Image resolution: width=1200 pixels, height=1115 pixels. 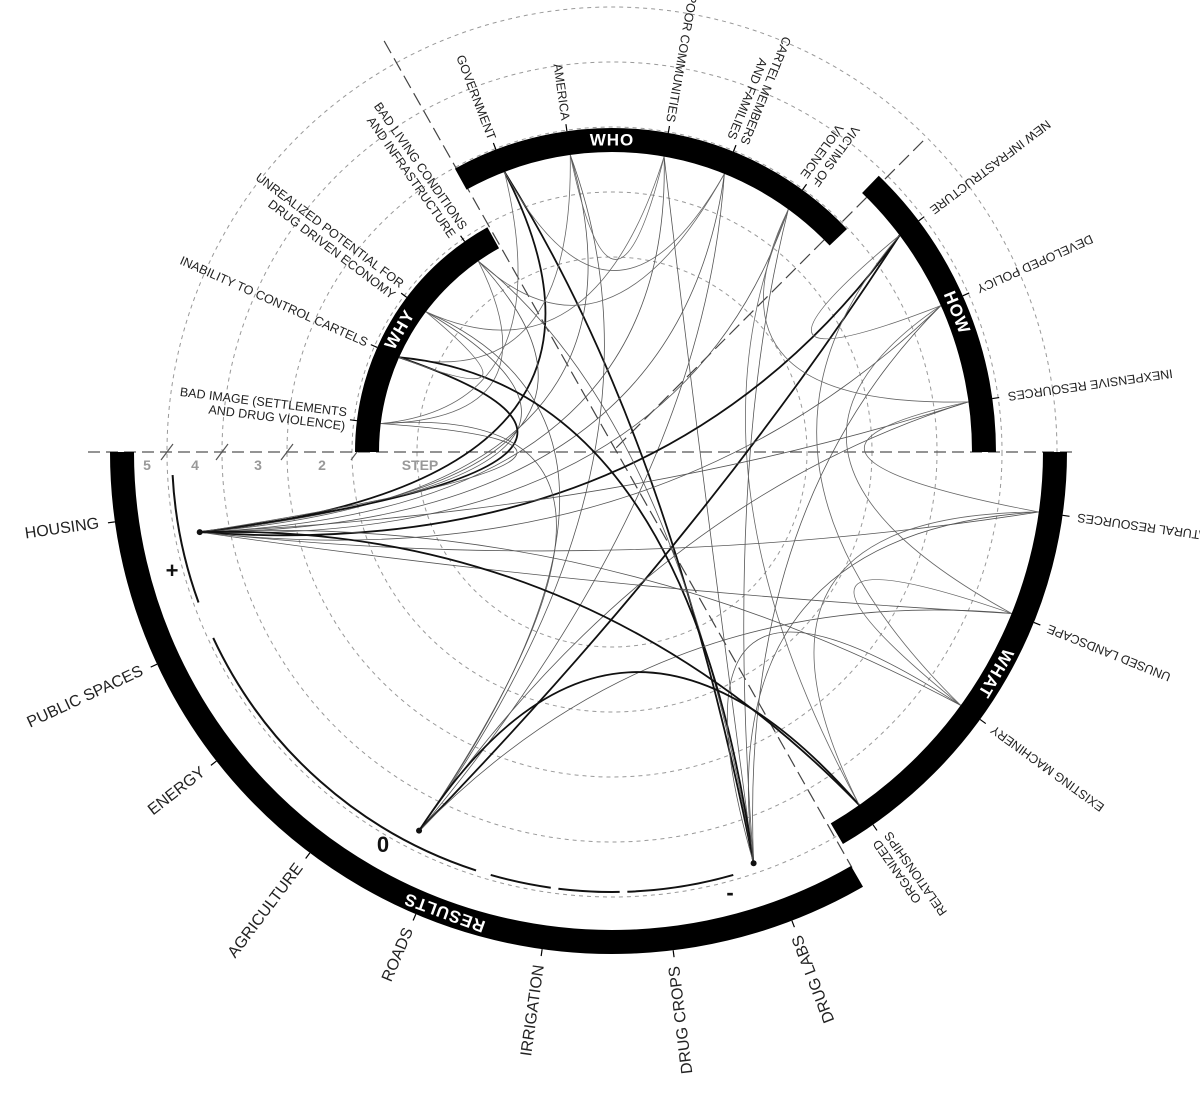 I want to click on section-label: HOUSING, so click(x=62, y=528).